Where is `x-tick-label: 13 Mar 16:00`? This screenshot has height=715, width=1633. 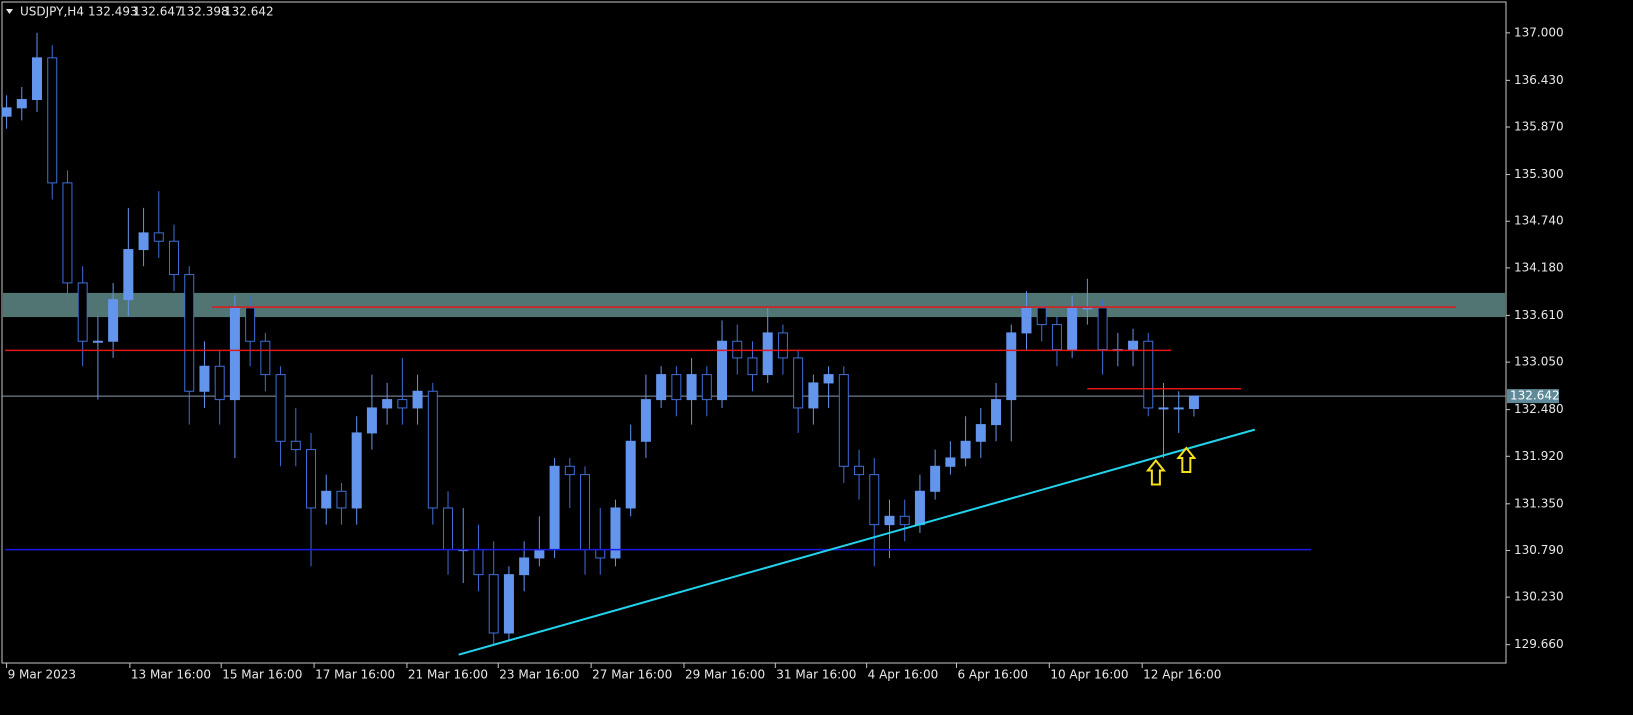
x-tick-label: 13 Mar 16:00 is located at coordinates (171, 675).